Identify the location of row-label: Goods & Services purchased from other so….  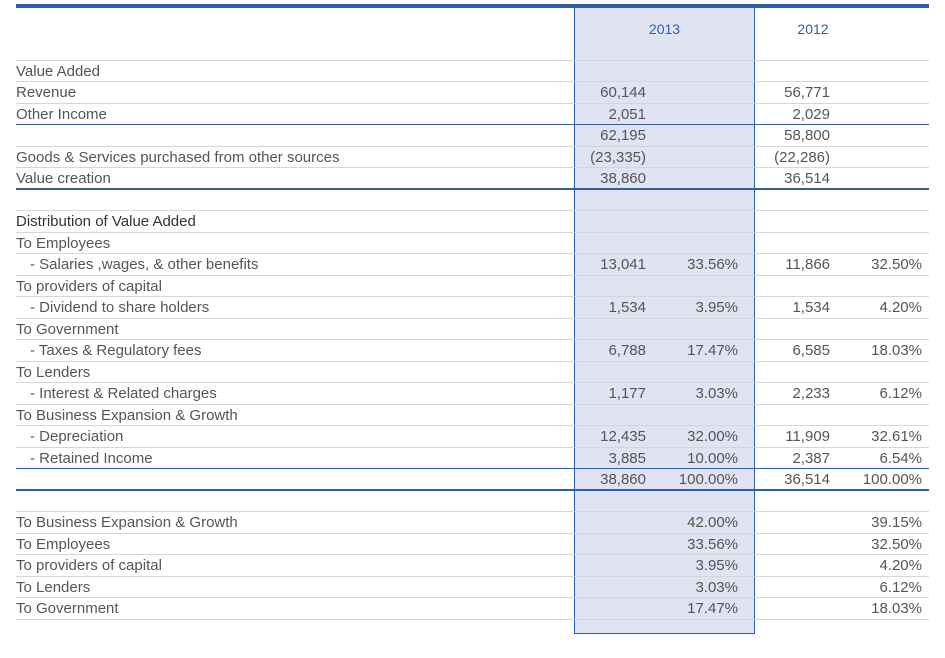
(178, 157).